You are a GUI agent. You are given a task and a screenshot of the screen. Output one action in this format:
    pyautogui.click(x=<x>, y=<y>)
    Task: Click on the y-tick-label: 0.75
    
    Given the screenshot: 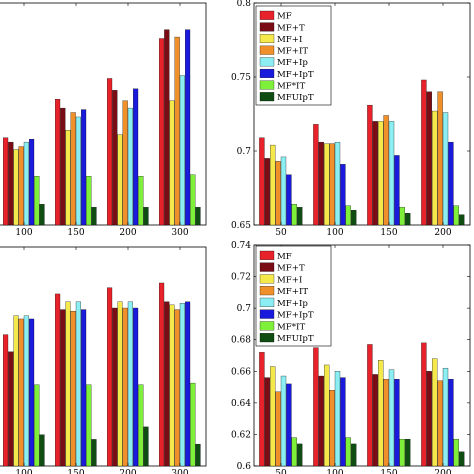 What is the action you would take?
    pyautogui.click(x=241, y=78)
    